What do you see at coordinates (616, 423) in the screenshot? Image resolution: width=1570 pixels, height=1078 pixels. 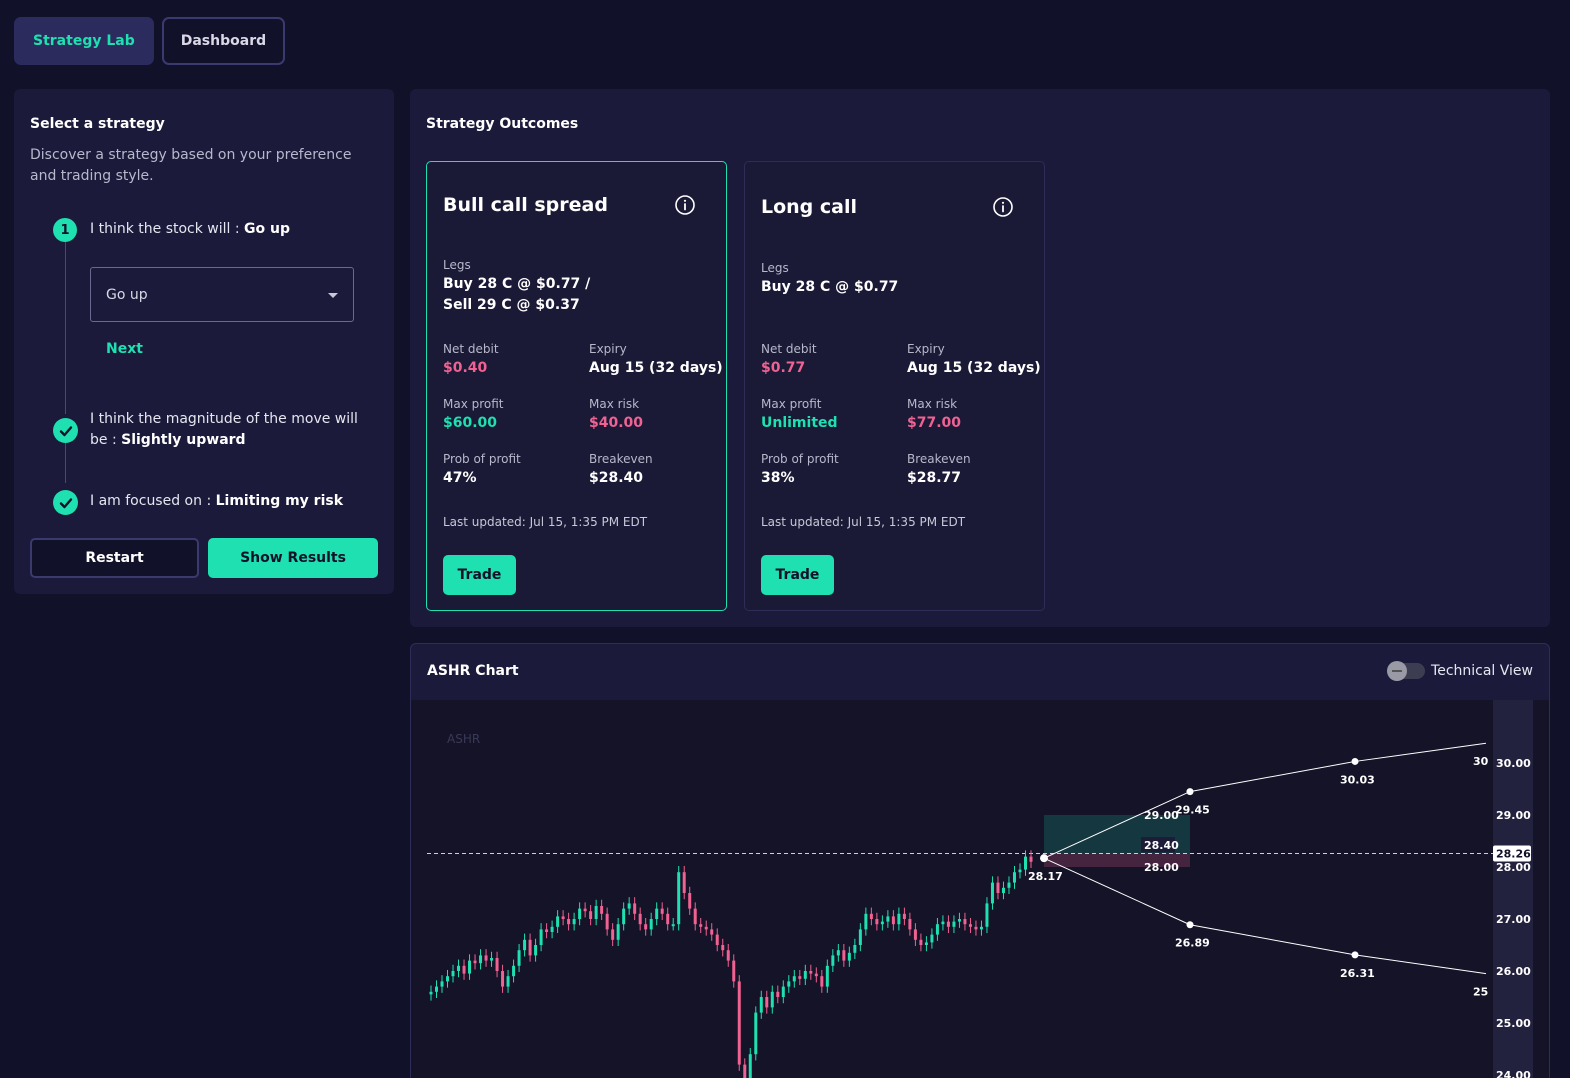 I see `max-risk-value: $40.00` at bounding box center [616, 423].